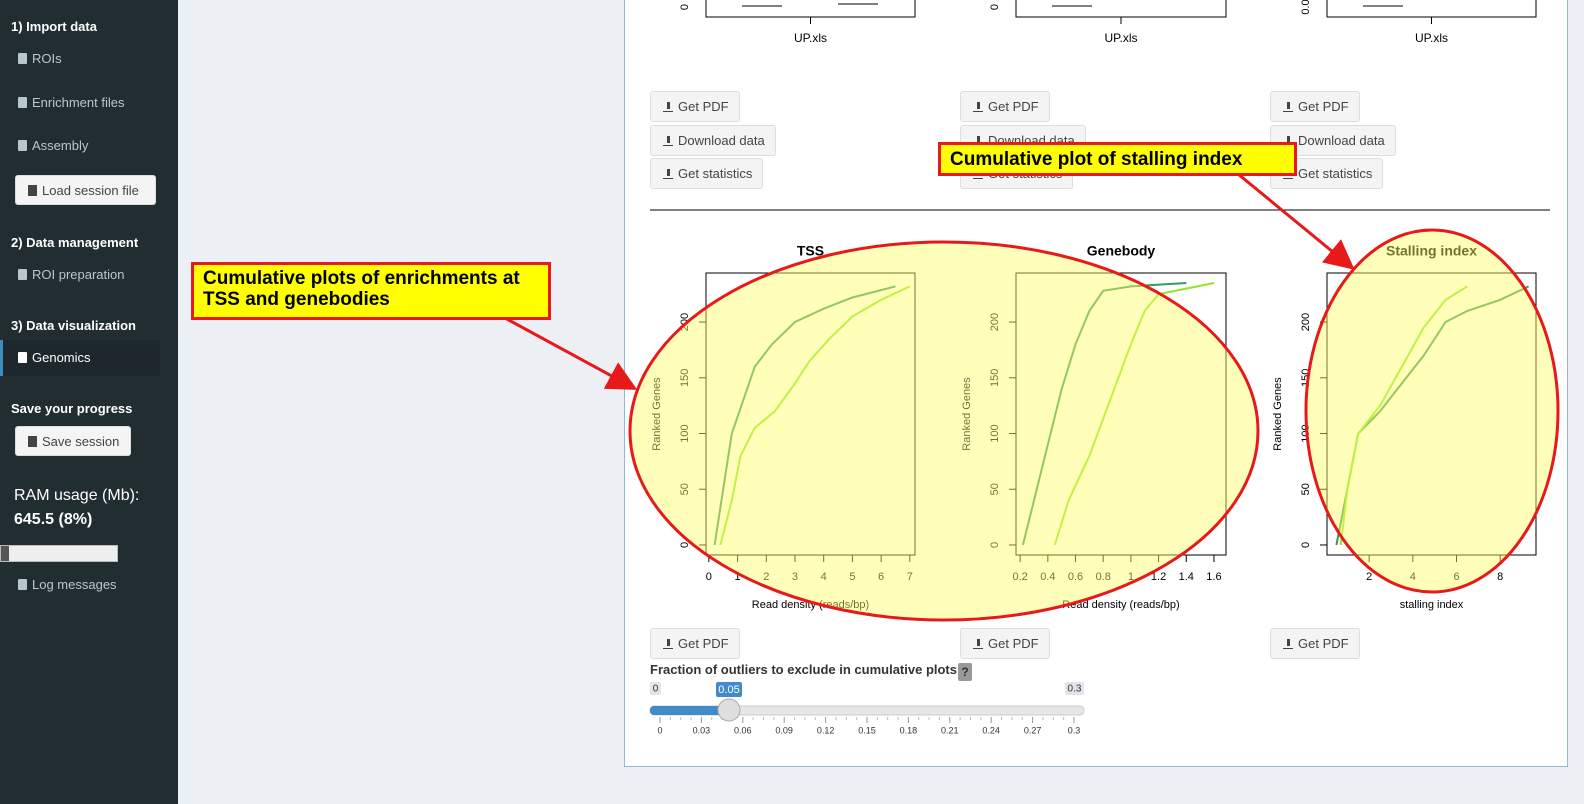  I want to click on x-tick-label: 0.6, so click(1075, 577).